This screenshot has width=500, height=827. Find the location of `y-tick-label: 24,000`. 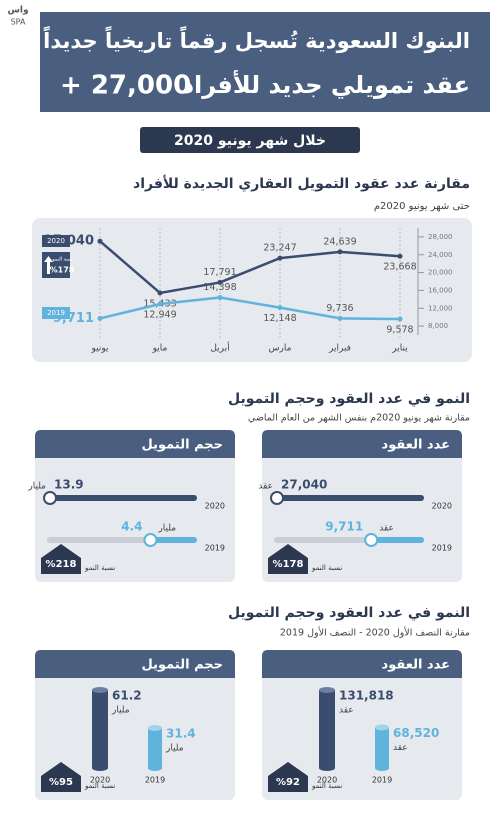

y-tick-label: 24,000 is located at coordinates (440, 255).